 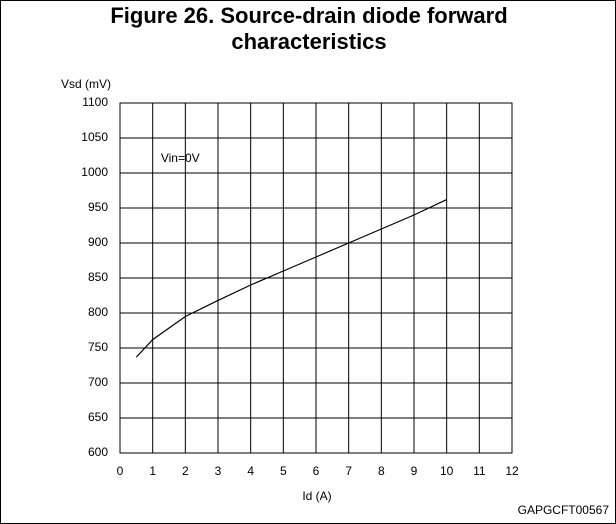 What do you see at coordinates (152, 471) in the screenshot?
I see `x-tick-label: 1` at bounding box center [152, 471].